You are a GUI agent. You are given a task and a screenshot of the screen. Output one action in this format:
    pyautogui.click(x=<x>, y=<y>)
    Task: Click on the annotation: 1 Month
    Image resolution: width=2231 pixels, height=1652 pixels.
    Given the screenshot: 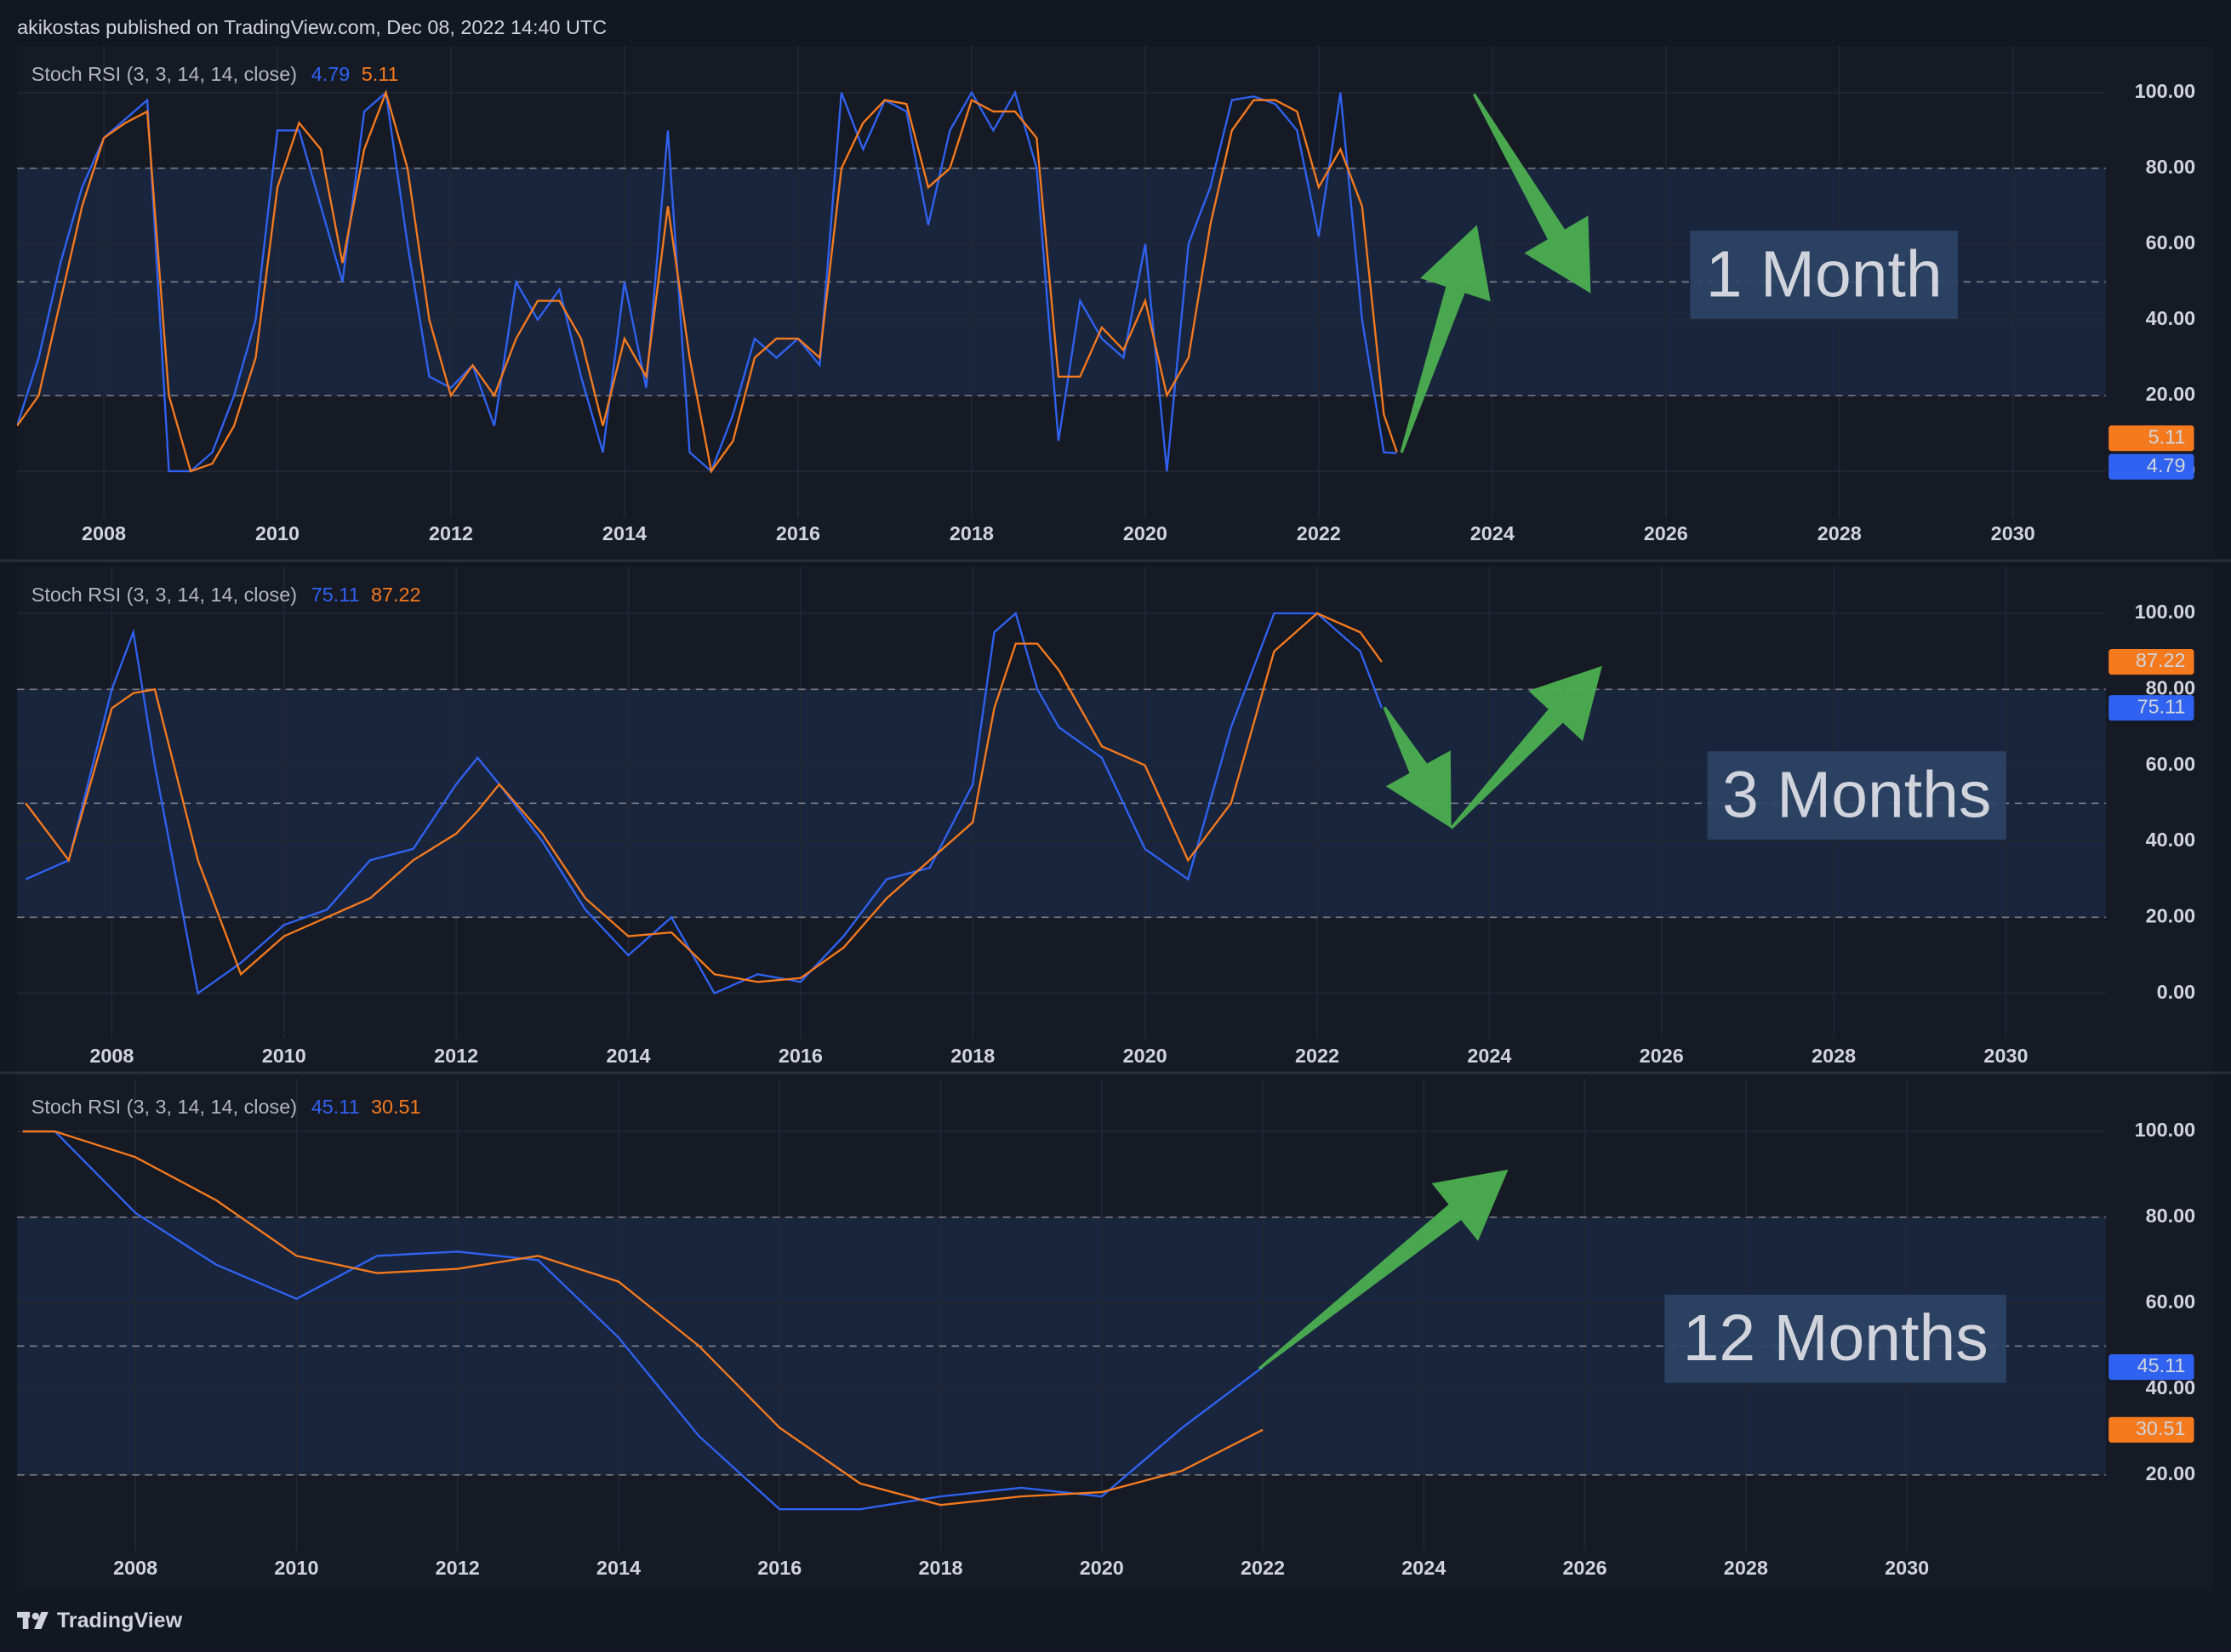 What is the action you would take?
    pyautogui.click(x=1825, y=273)
    